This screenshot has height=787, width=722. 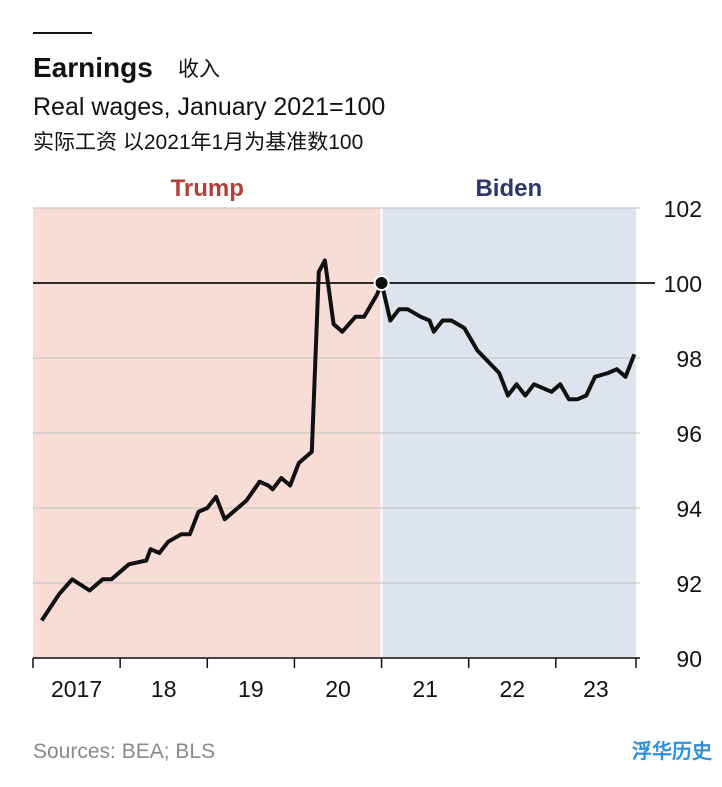 What do you see at coordinates (508, 188) in the screenshot?
I see `period-label: Biden` at bounding box center [508, 188].